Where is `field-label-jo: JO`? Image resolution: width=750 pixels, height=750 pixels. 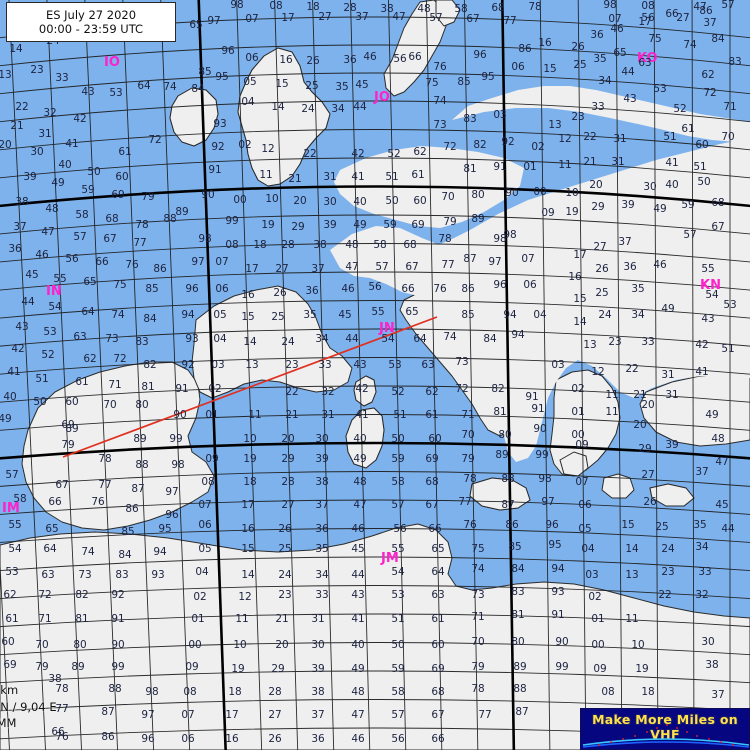
field-label-jo: JO is located at coordinates (381, 97).